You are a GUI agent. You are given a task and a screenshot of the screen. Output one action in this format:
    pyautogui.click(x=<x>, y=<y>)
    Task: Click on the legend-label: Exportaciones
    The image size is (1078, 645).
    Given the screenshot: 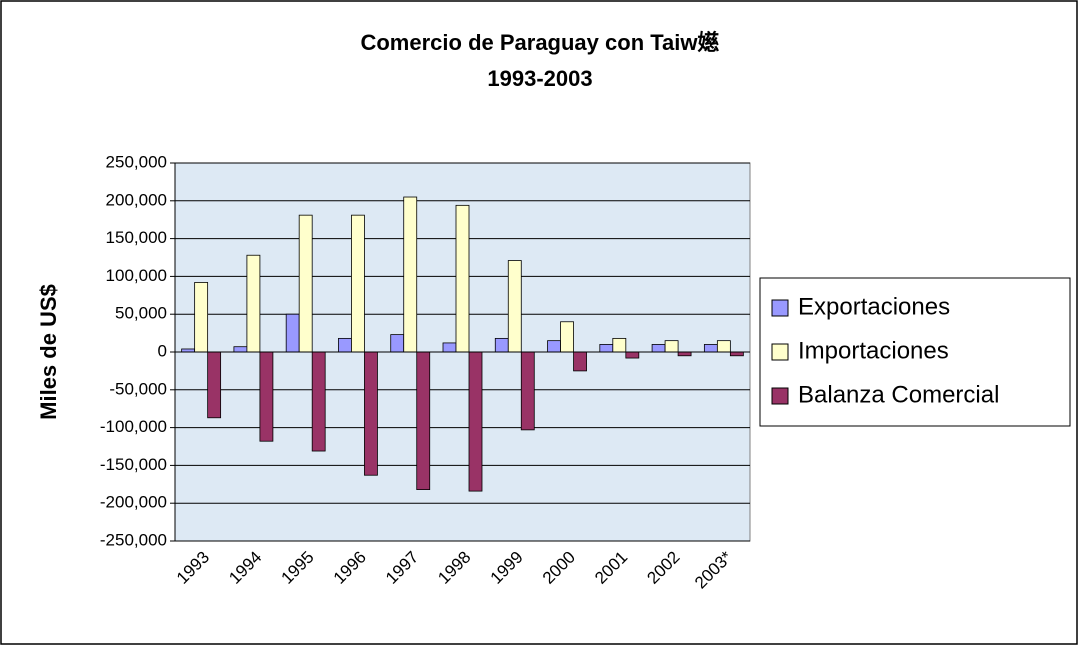 What is the action you would take?
    pyautogui.click(x=874, y=306)
    